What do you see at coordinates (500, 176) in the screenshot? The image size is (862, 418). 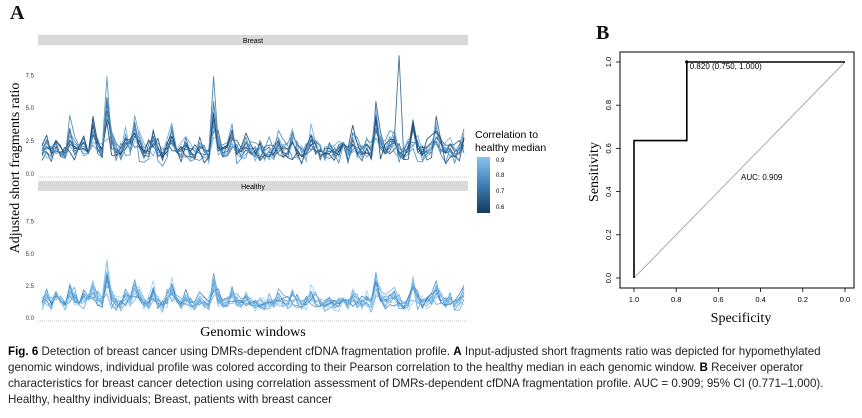 I see `legend-tick: 0.8` at bounding box center [500, 176].